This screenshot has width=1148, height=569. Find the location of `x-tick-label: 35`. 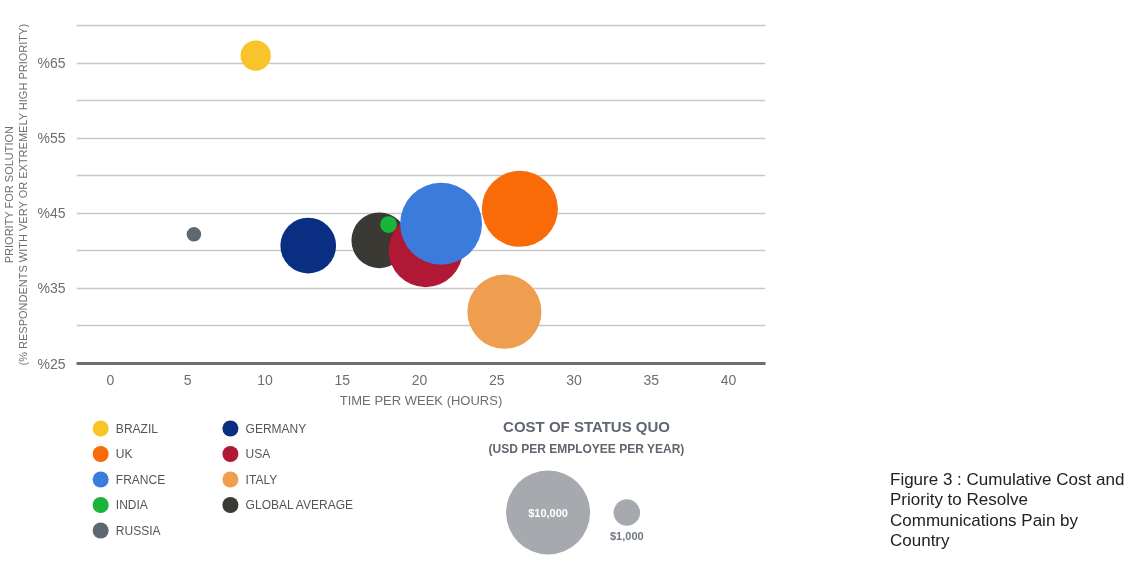

x-tick-label: 35 is located at coordinates (651, 379).